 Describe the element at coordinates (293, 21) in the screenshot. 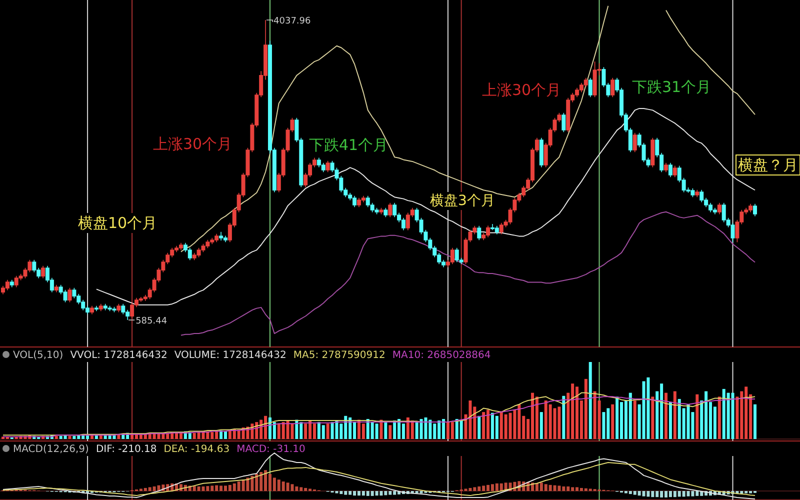

I see `annotation: 4037.96` at that location.